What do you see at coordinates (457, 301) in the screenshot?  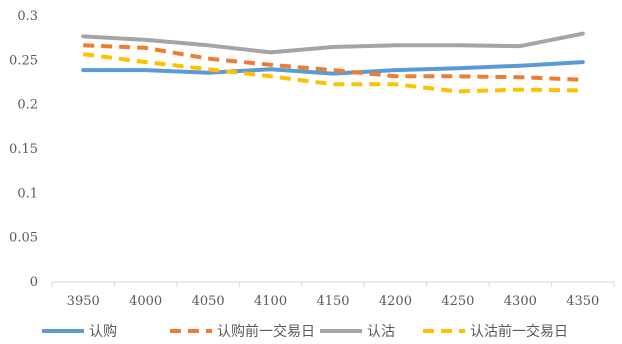 I see `x-tick-label: 4250` at bounding box center [457, 301].